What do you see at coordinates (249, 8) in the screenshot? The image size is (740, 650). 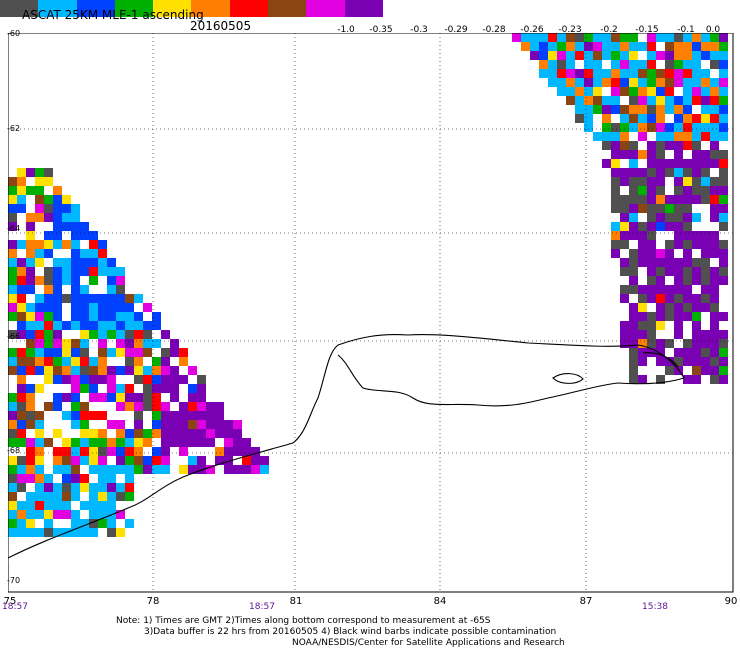 I see `color-scale-swatch` at bounding box center [249, 8].